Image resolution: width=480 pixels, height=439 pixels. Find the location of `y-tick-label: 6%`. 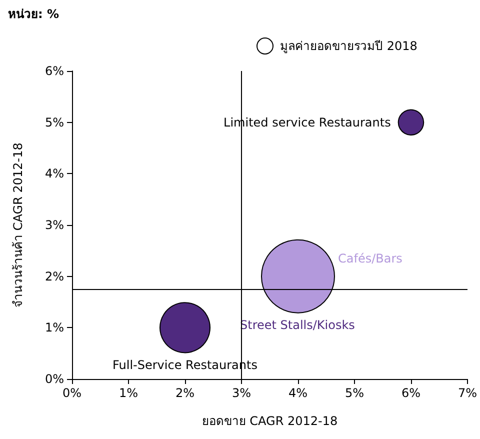

y-tick-label: 6% is located at coordinates (54, 71).